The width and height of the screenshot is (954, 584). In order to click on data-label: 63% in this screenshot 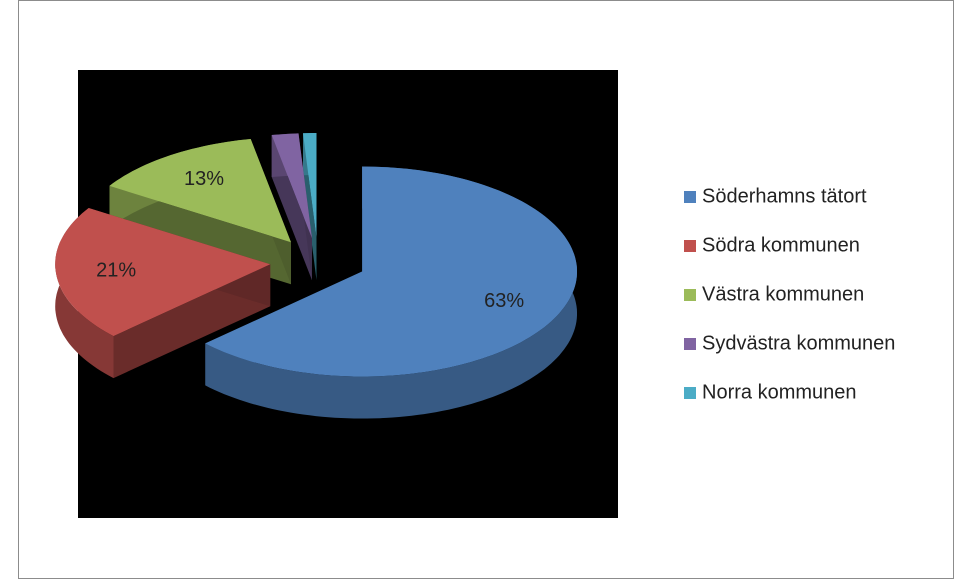, I will do `click(504, 301)`.